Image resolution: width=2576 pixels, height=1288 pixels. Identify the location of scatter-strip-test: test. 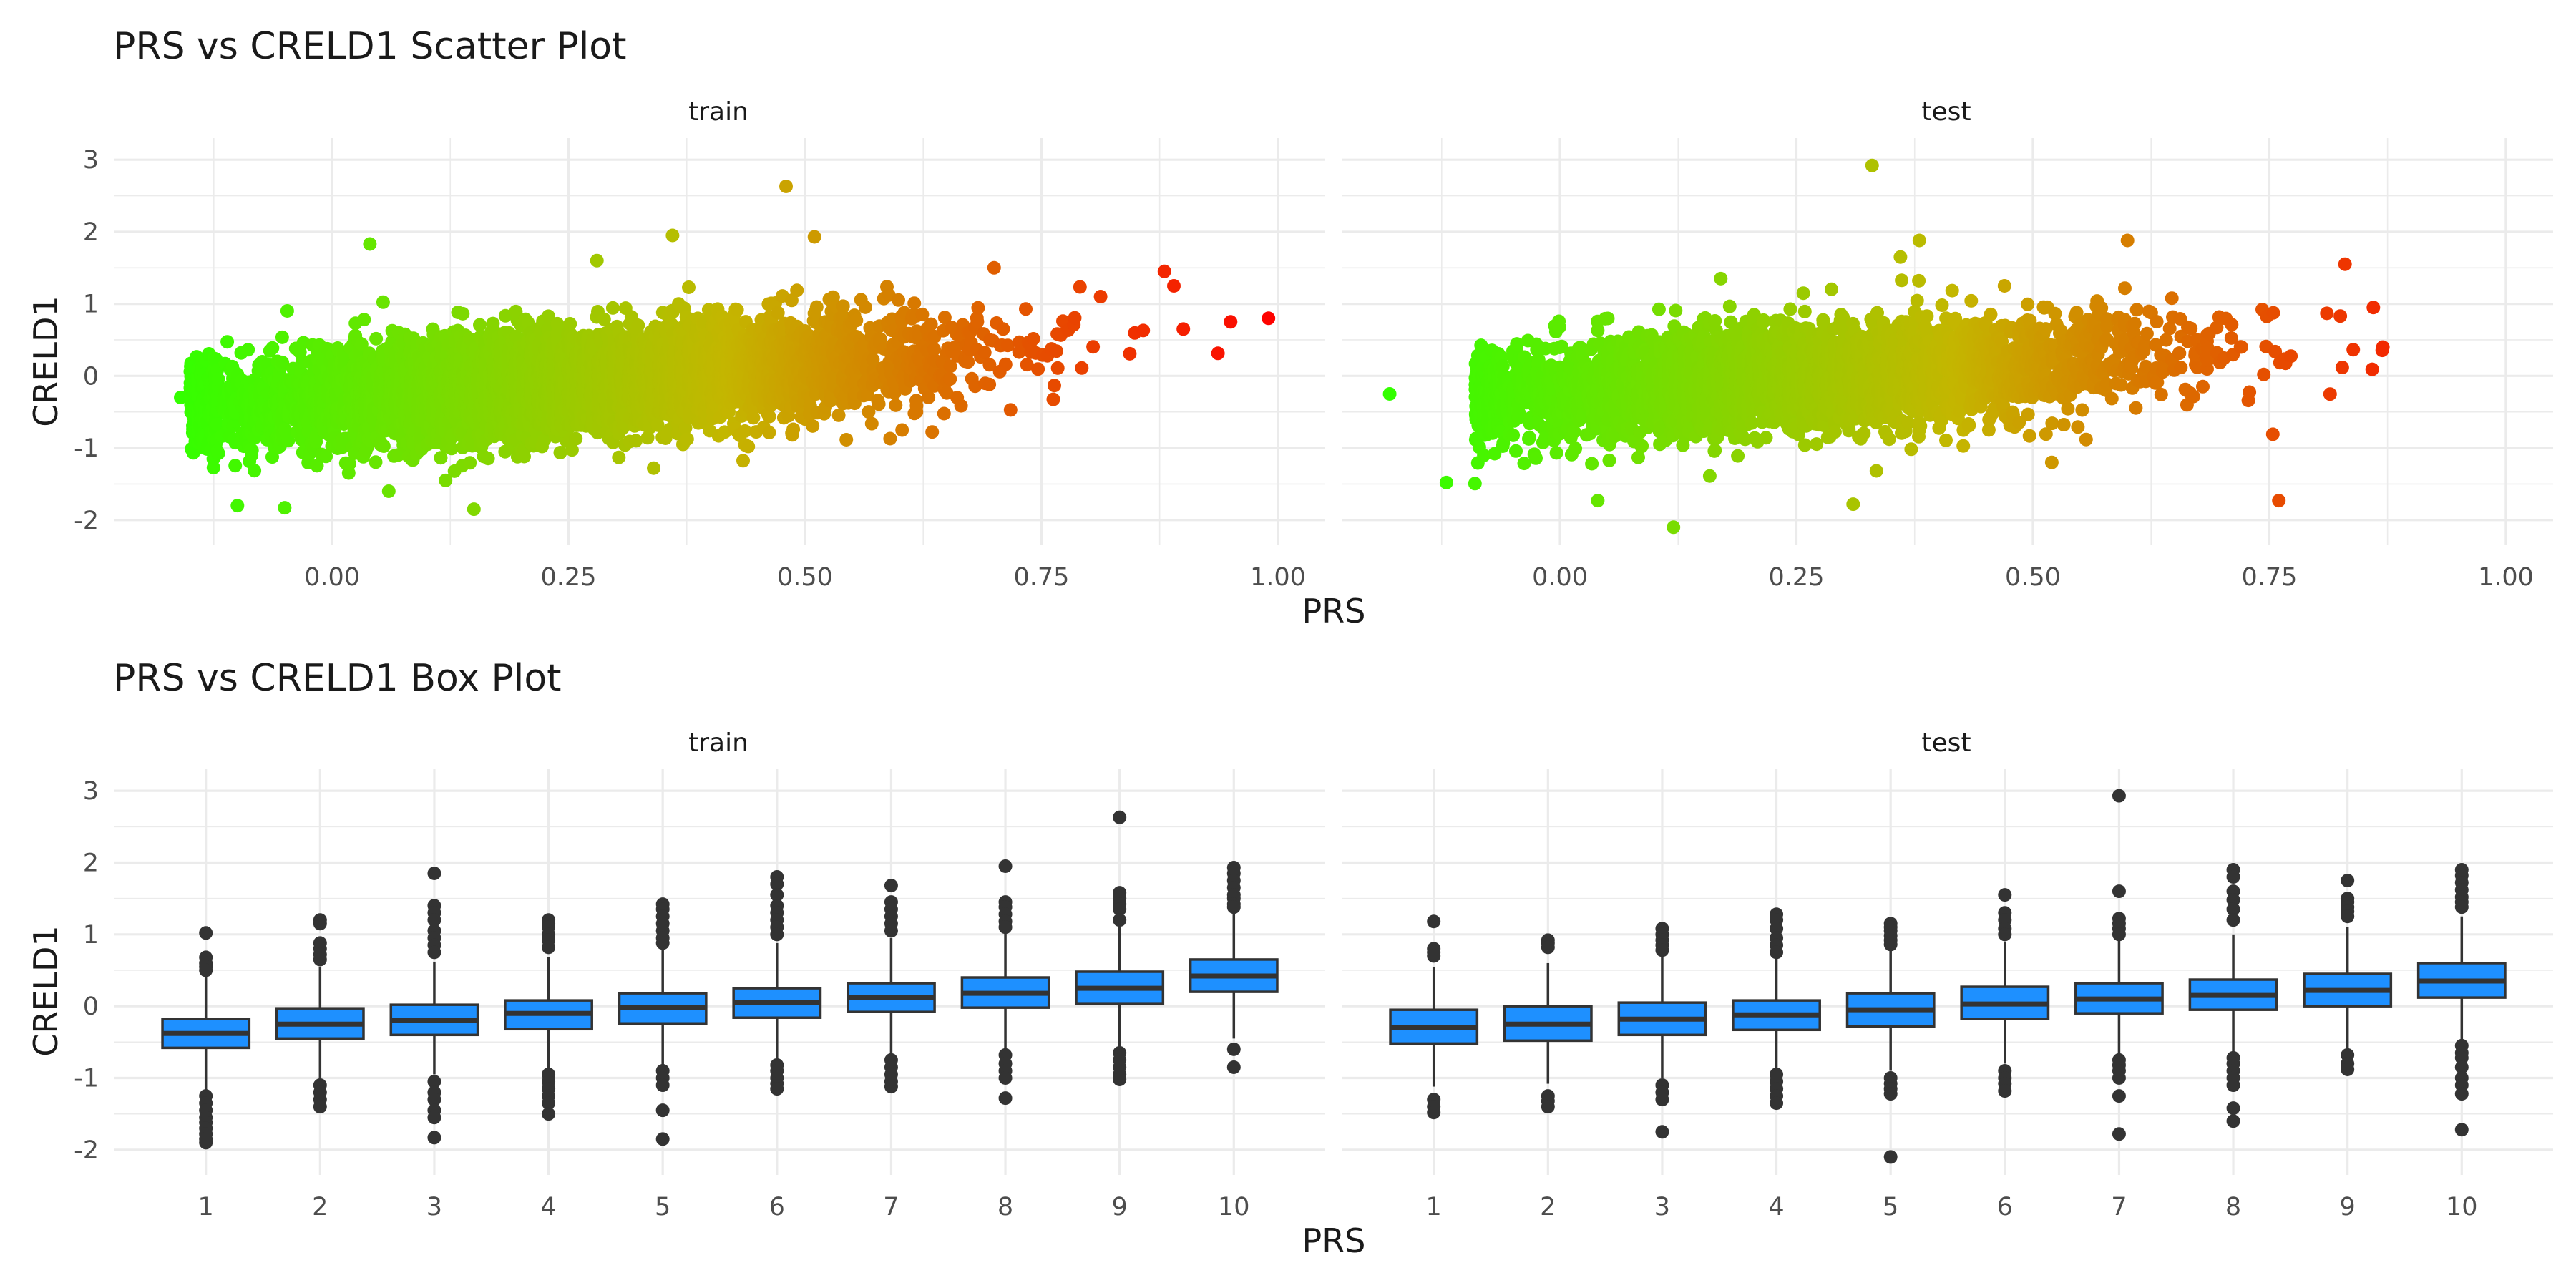
(1946, 112).